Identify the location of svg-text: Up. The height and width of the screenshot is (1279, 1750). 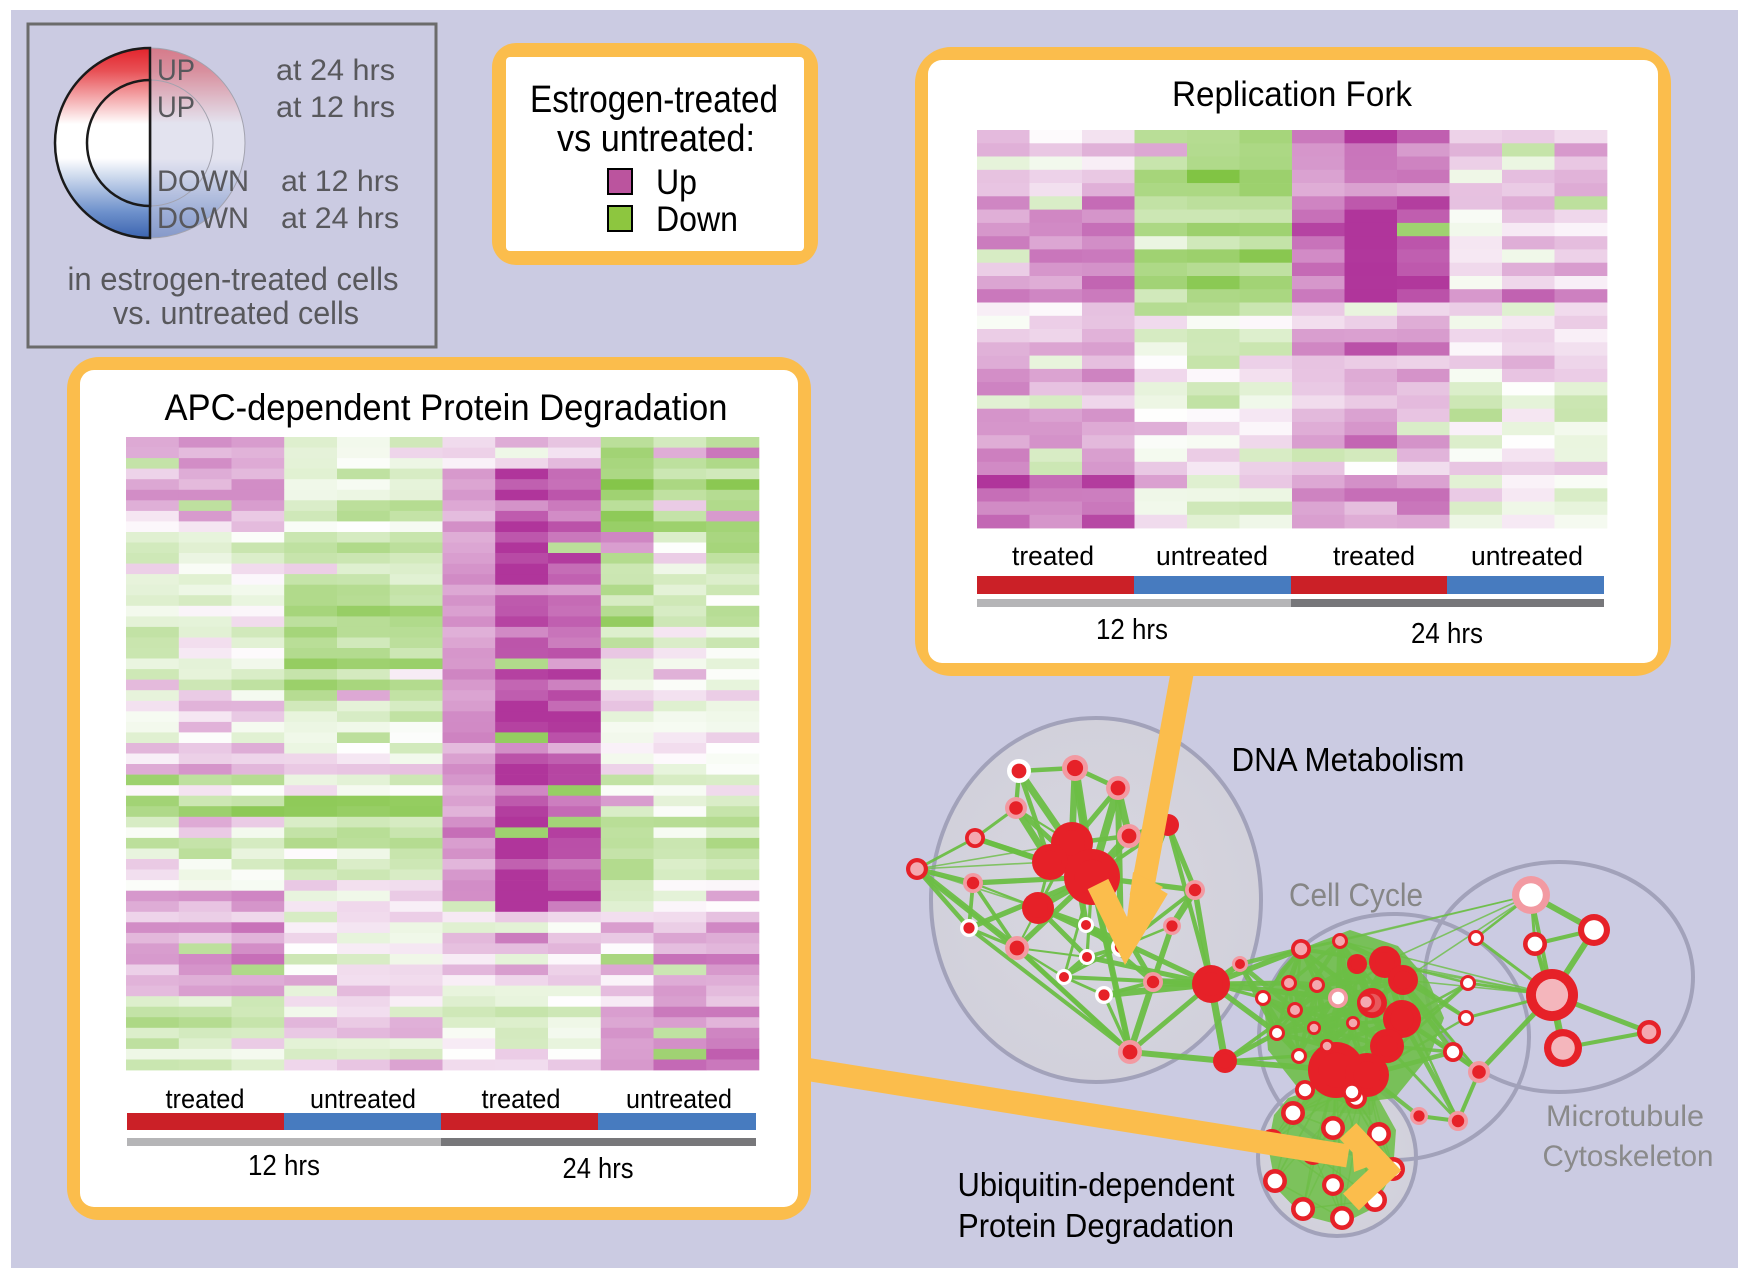
(676, 182).